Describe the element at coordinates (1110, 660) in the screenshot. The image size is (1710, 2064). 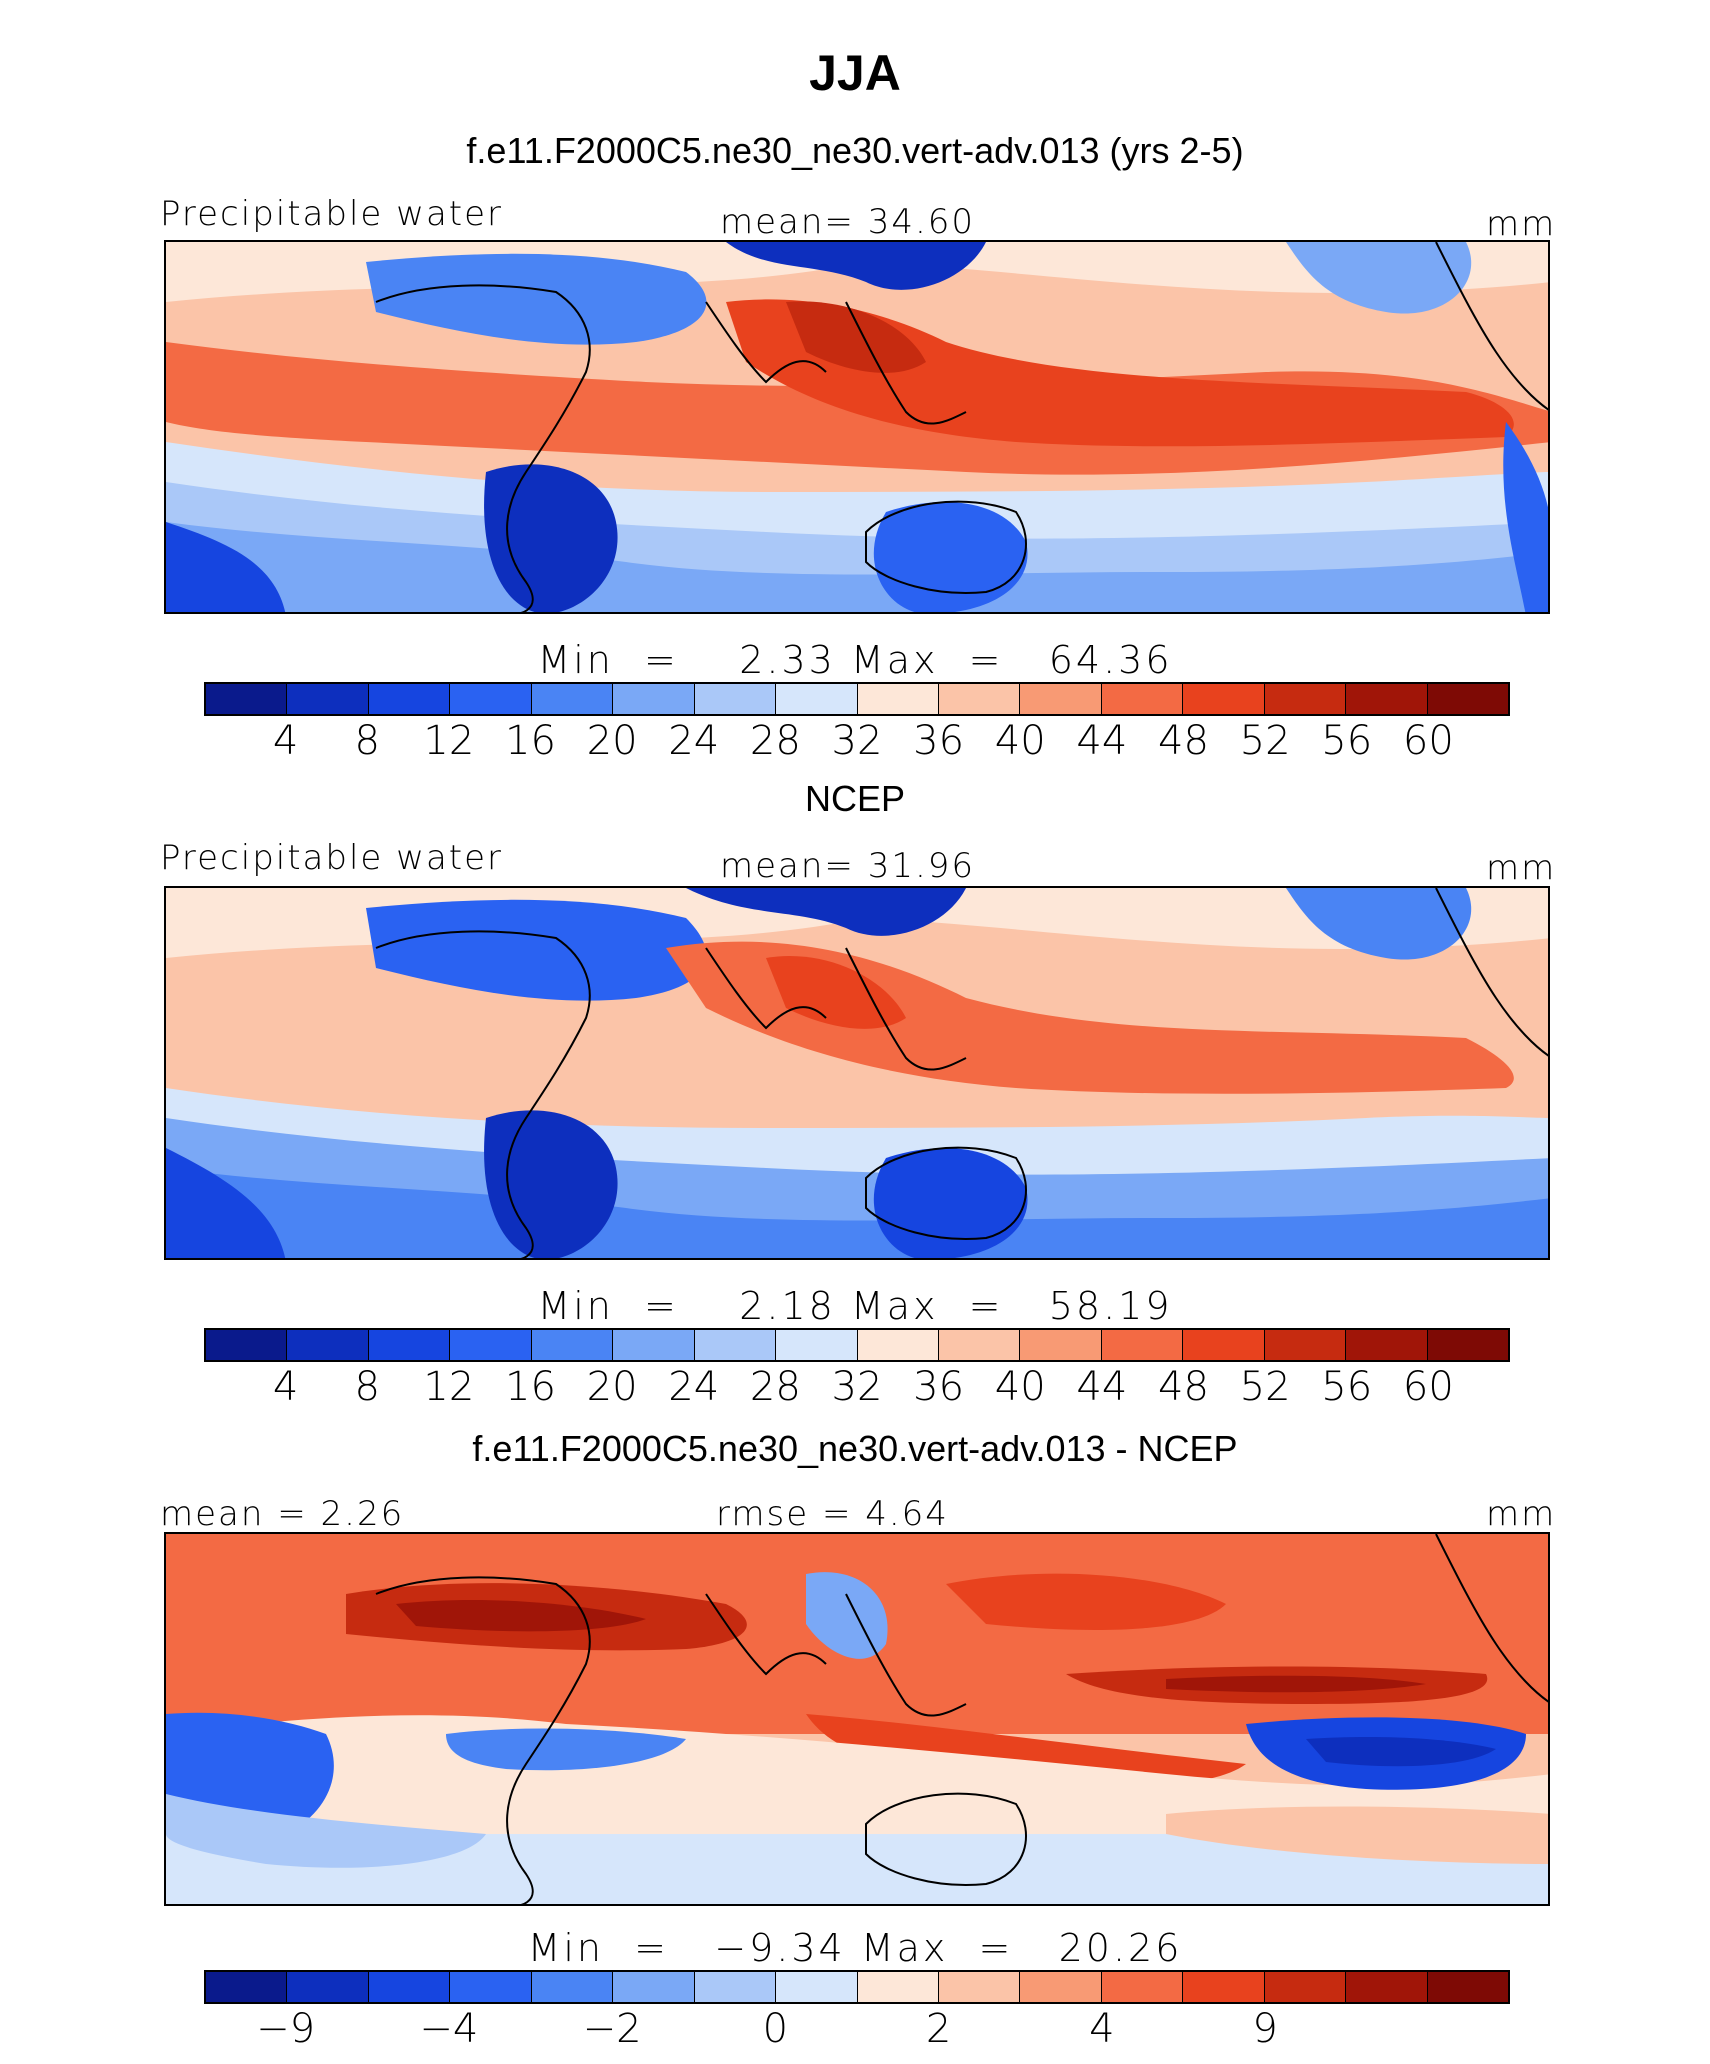
I see `panel-1-max-value: 64.36` at that location.